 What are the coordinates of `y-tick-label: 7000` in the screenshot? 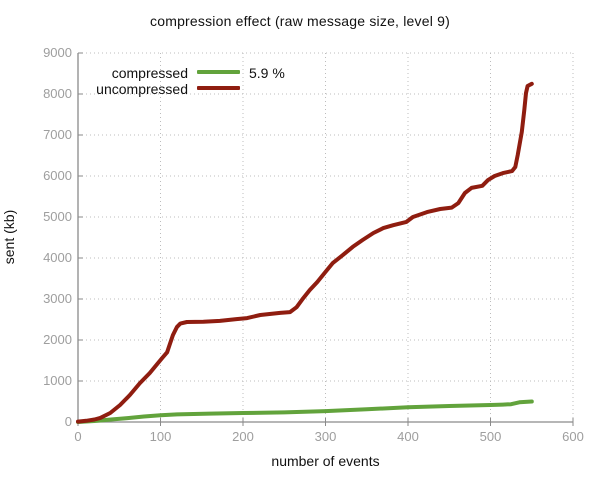 It's located at (57, 134).